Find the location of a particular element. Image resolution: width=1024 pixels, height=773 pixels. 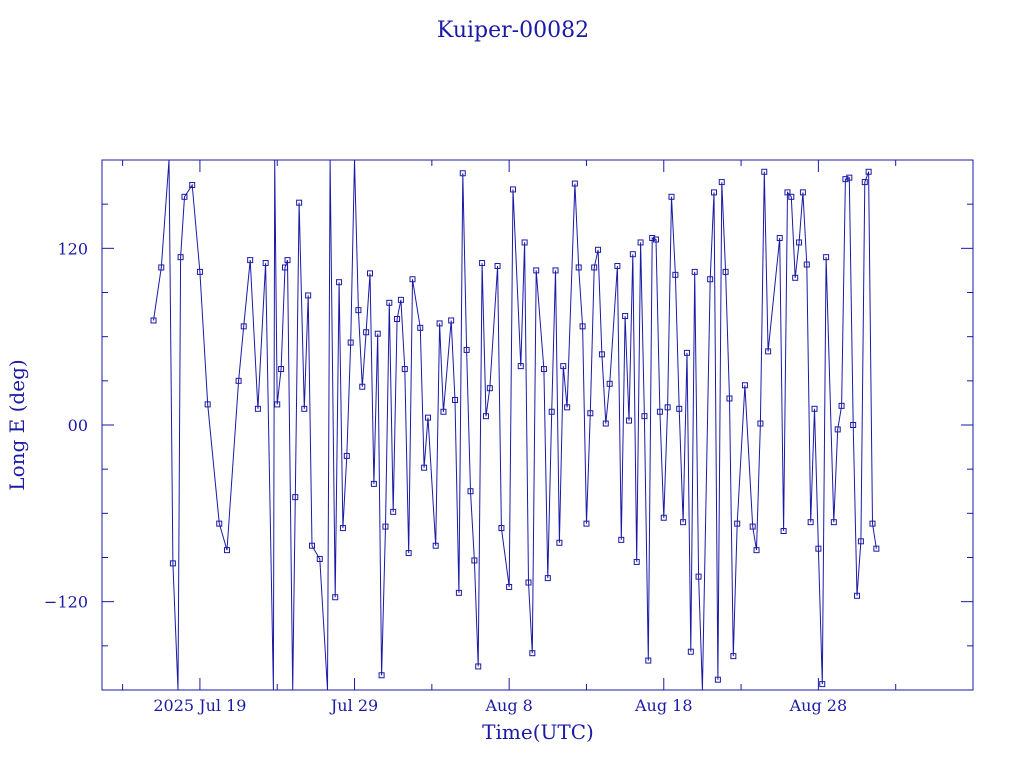

x-tick-label: Aug 18 is located at coordinates (663, 705).